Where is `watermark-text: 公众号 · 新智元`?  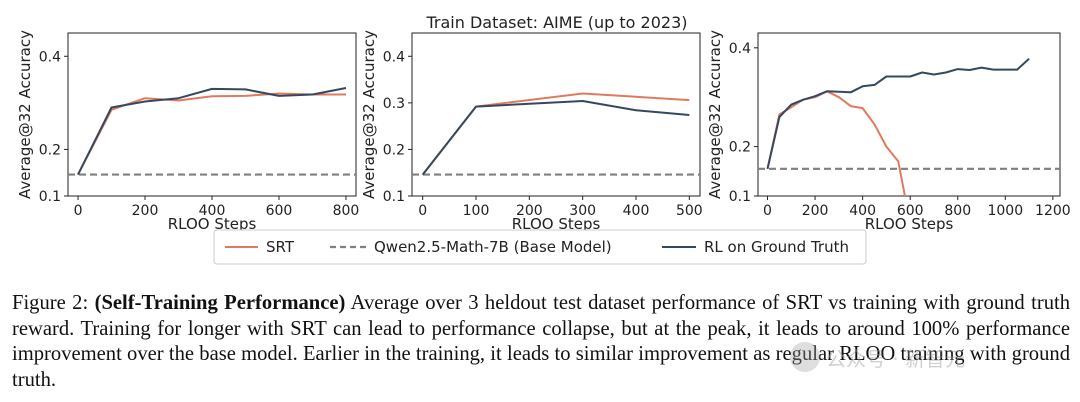 watermark-text: 公众号 · 新智元 is located at coordinates (896, 358).